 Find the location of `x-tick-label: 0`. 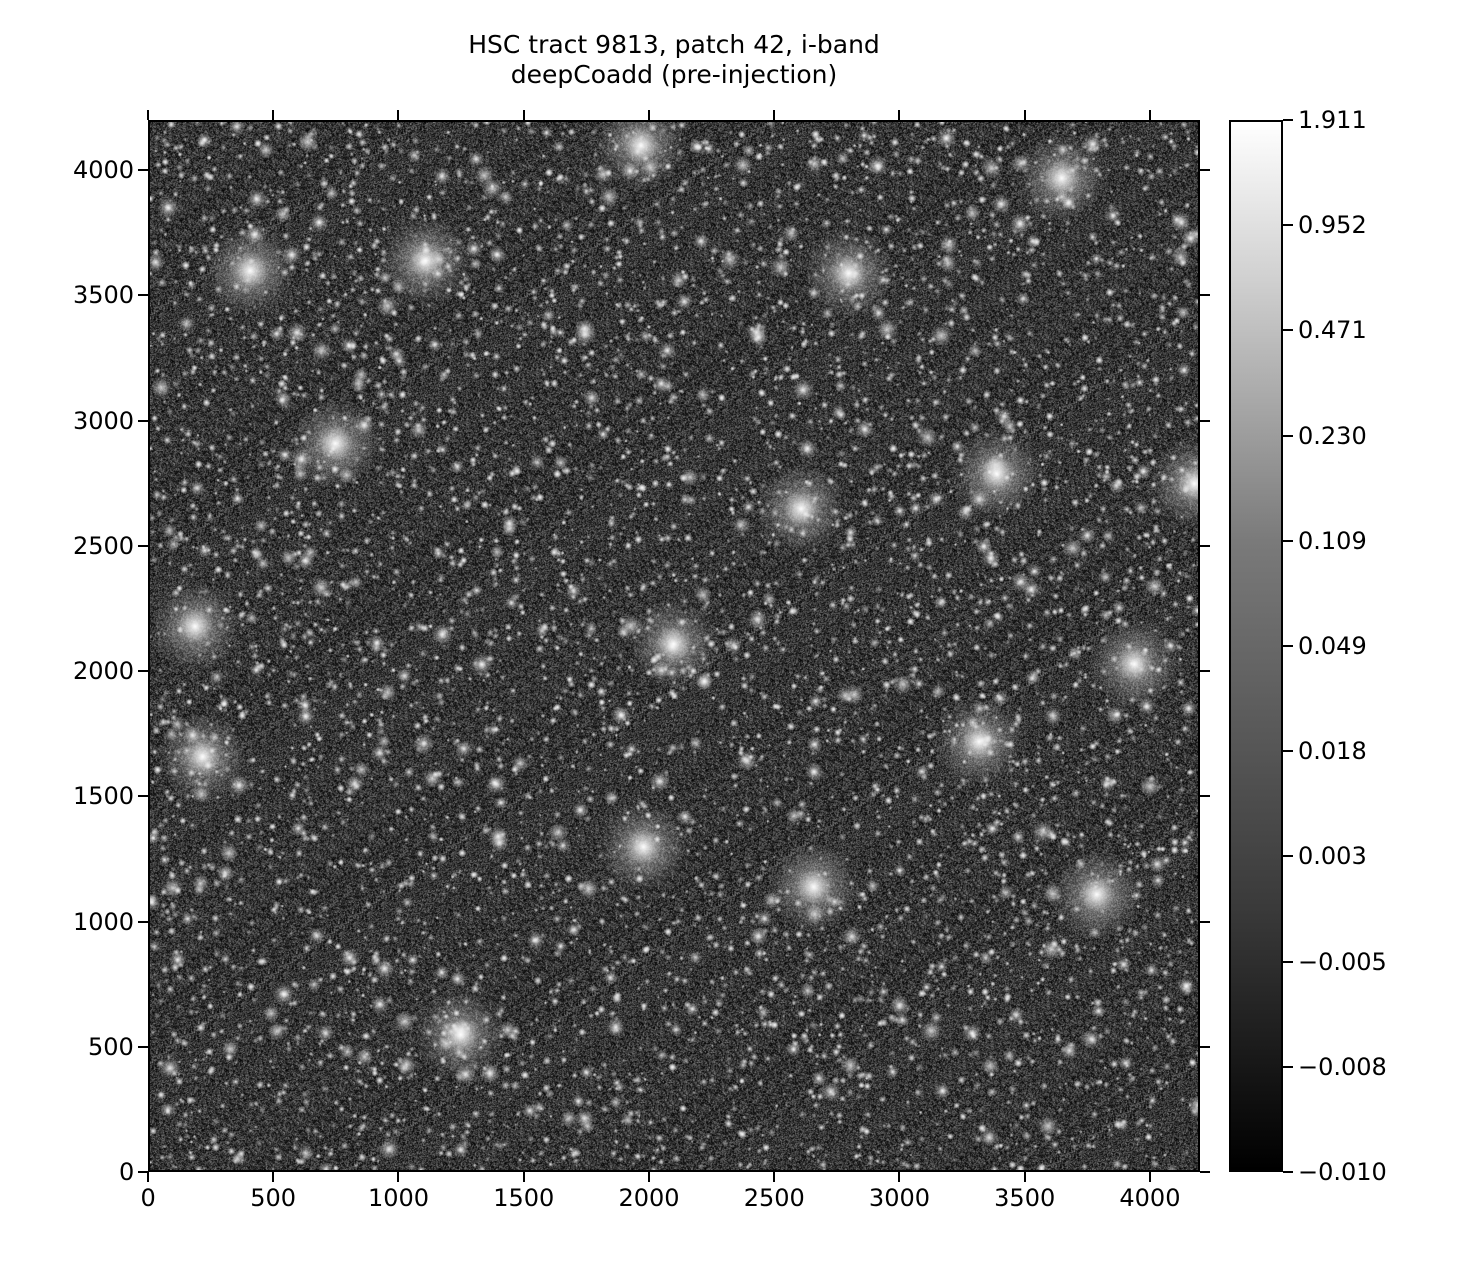

x-tick-label: 0 is located at coordinates (148, 1198).